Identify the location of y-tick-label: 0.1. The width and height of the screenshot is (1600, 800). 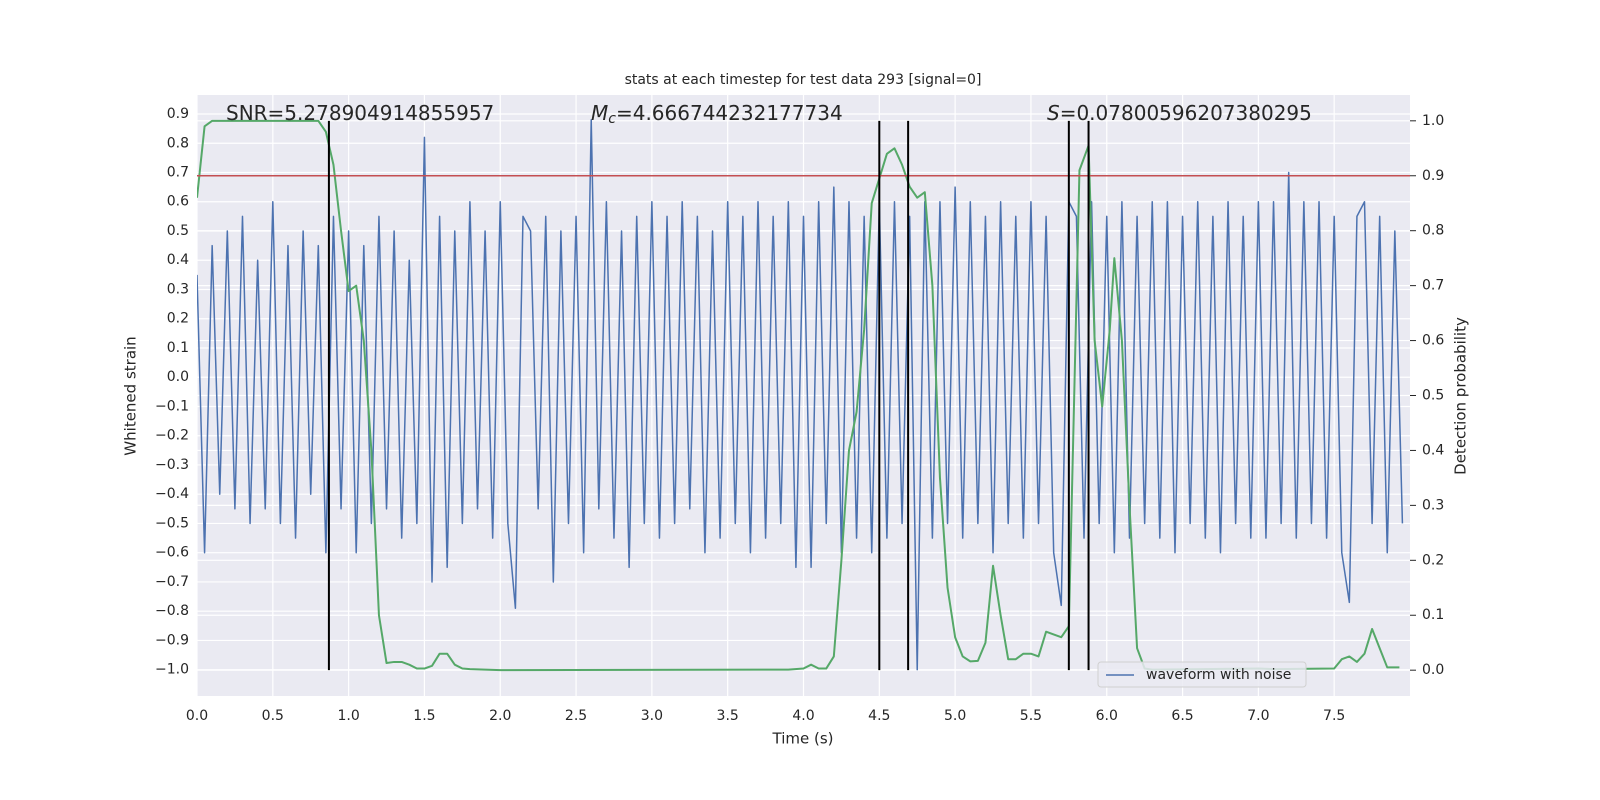
(178, 348).